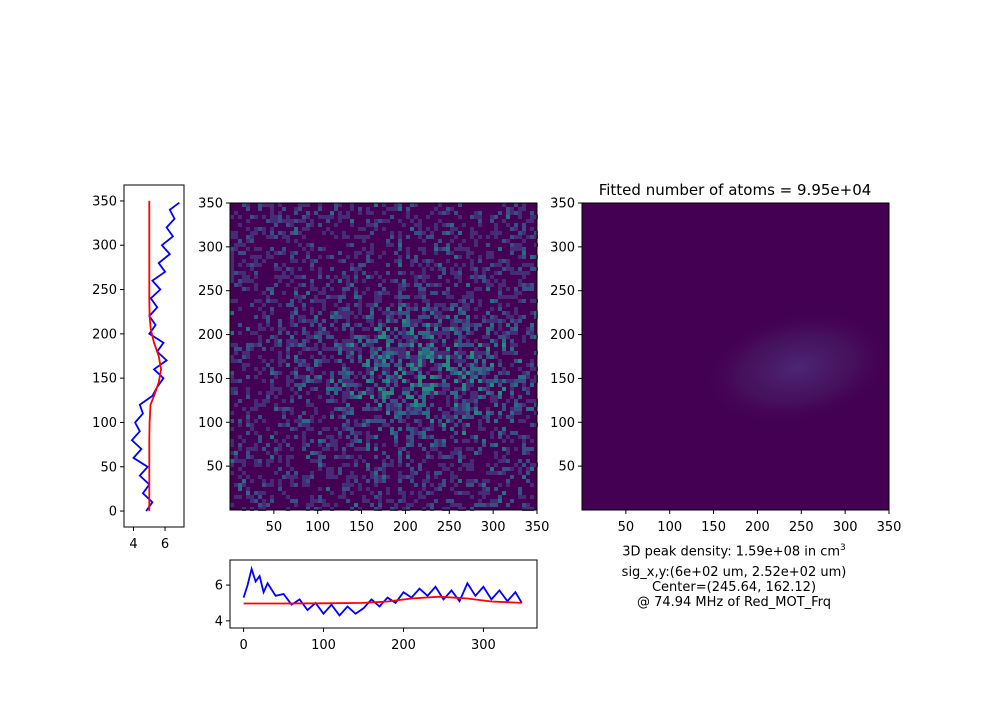  What do you see at coordinates (493, 527) in the screenshot?
I see `raw-image-xtick-label: 300` at bounding box center [493, 527].